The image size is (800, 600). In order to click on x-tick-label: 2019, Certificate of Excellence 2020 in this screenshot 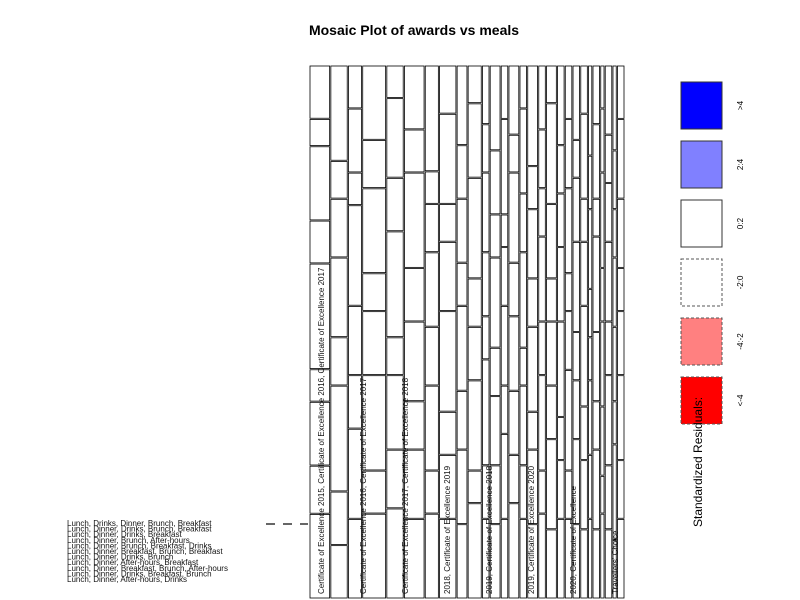, I will do `click(531, 529)`.